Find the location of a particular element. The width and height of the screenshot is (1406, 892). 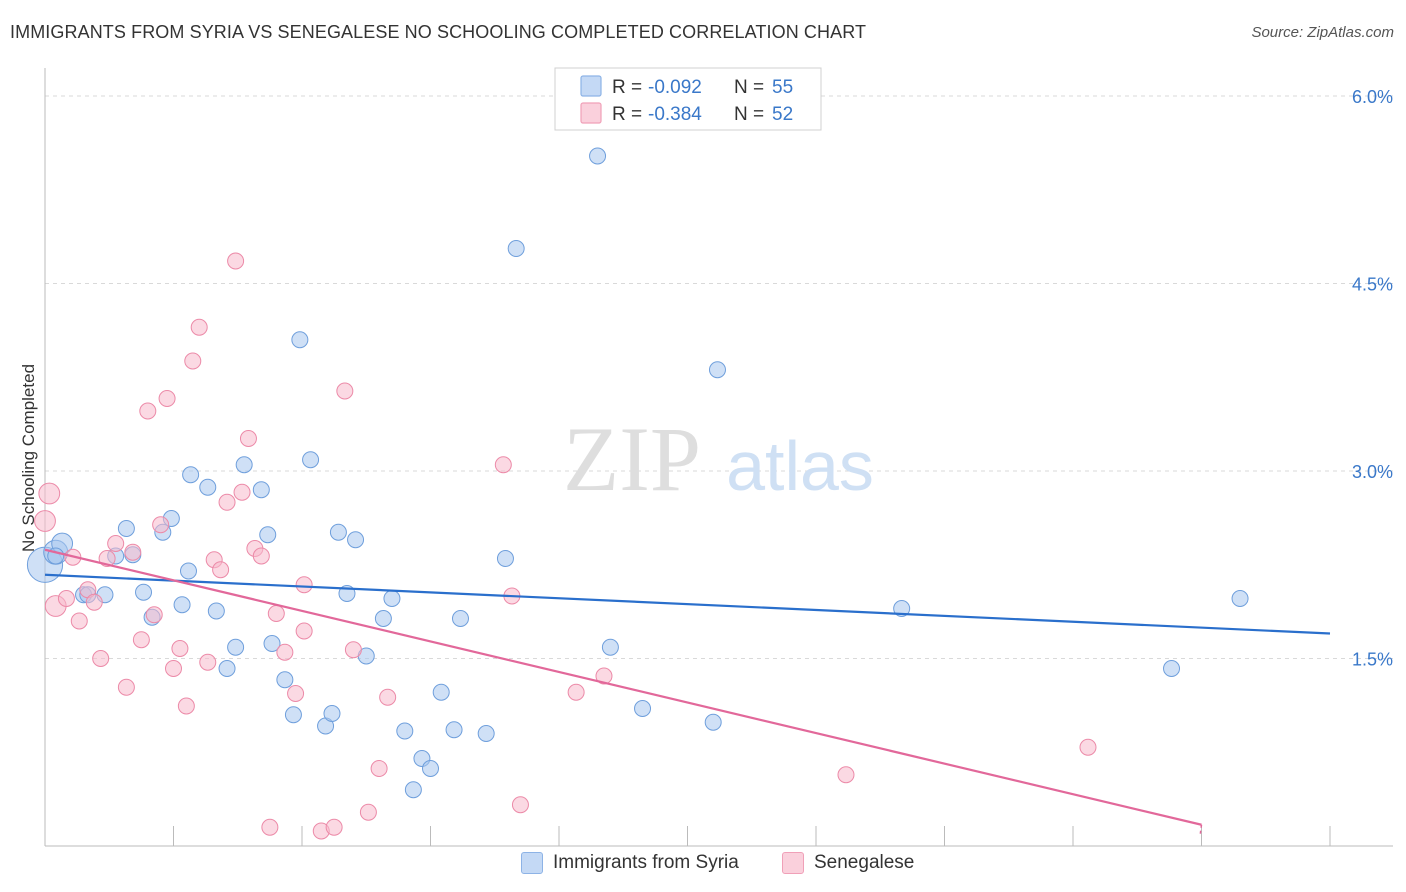

y-tick-label: 3.0% is located at coordinates (1372, 472).